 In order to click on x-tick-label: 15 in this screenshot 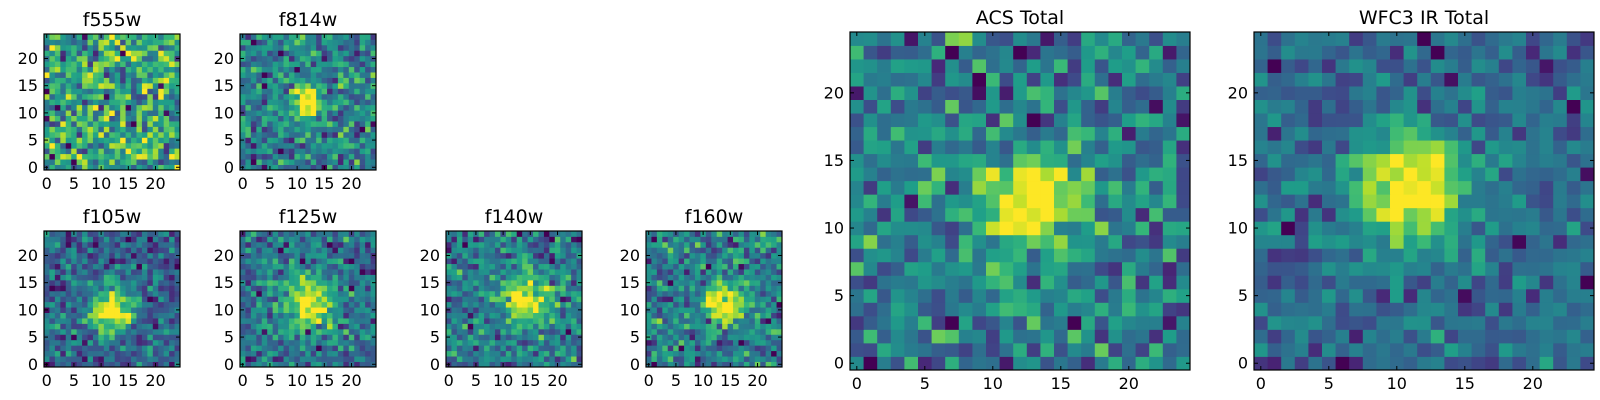, I will do `click(730, 380)`.